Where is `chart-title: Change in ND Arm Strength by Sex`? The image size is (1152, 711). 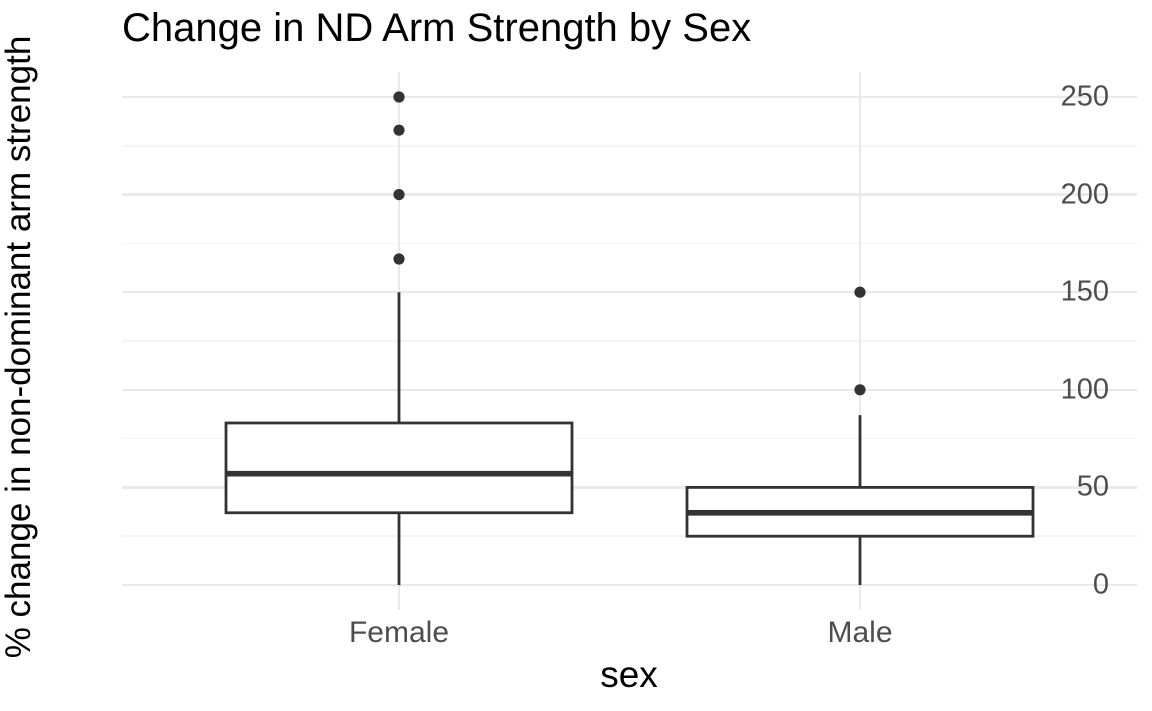 chart-title: Change in ND Arm Strength by Sex is located at coordinates (437, 28).